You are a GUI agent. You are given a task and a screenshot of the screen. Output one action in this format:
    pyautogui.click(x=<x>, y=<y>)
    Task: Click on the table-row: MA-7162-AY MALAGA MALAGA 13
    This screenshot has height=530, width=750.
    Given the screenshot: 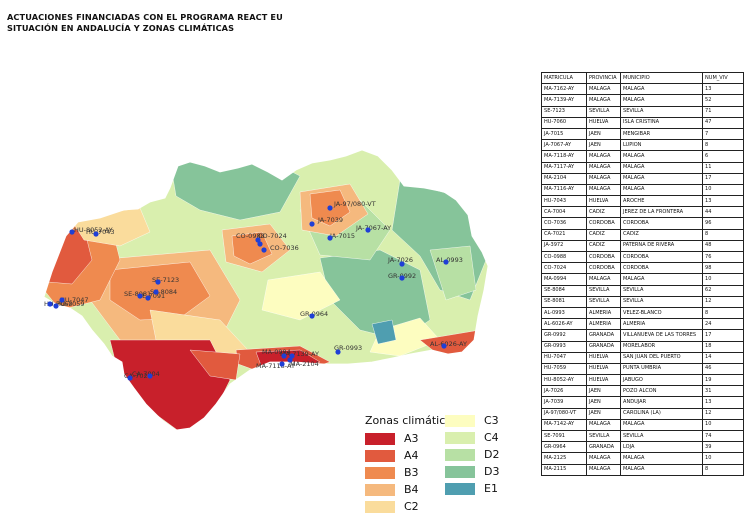 What is the action you would take?
    pyautogui.click(x=642, y=89)
    